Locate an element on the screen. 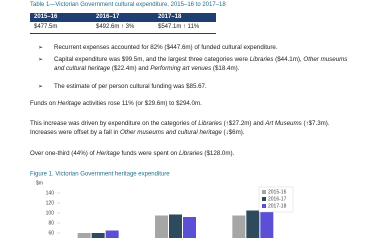 The height and width of the screenshot is (240, 376). legend-label: 2016-17 is located at coordinates (277, 200).